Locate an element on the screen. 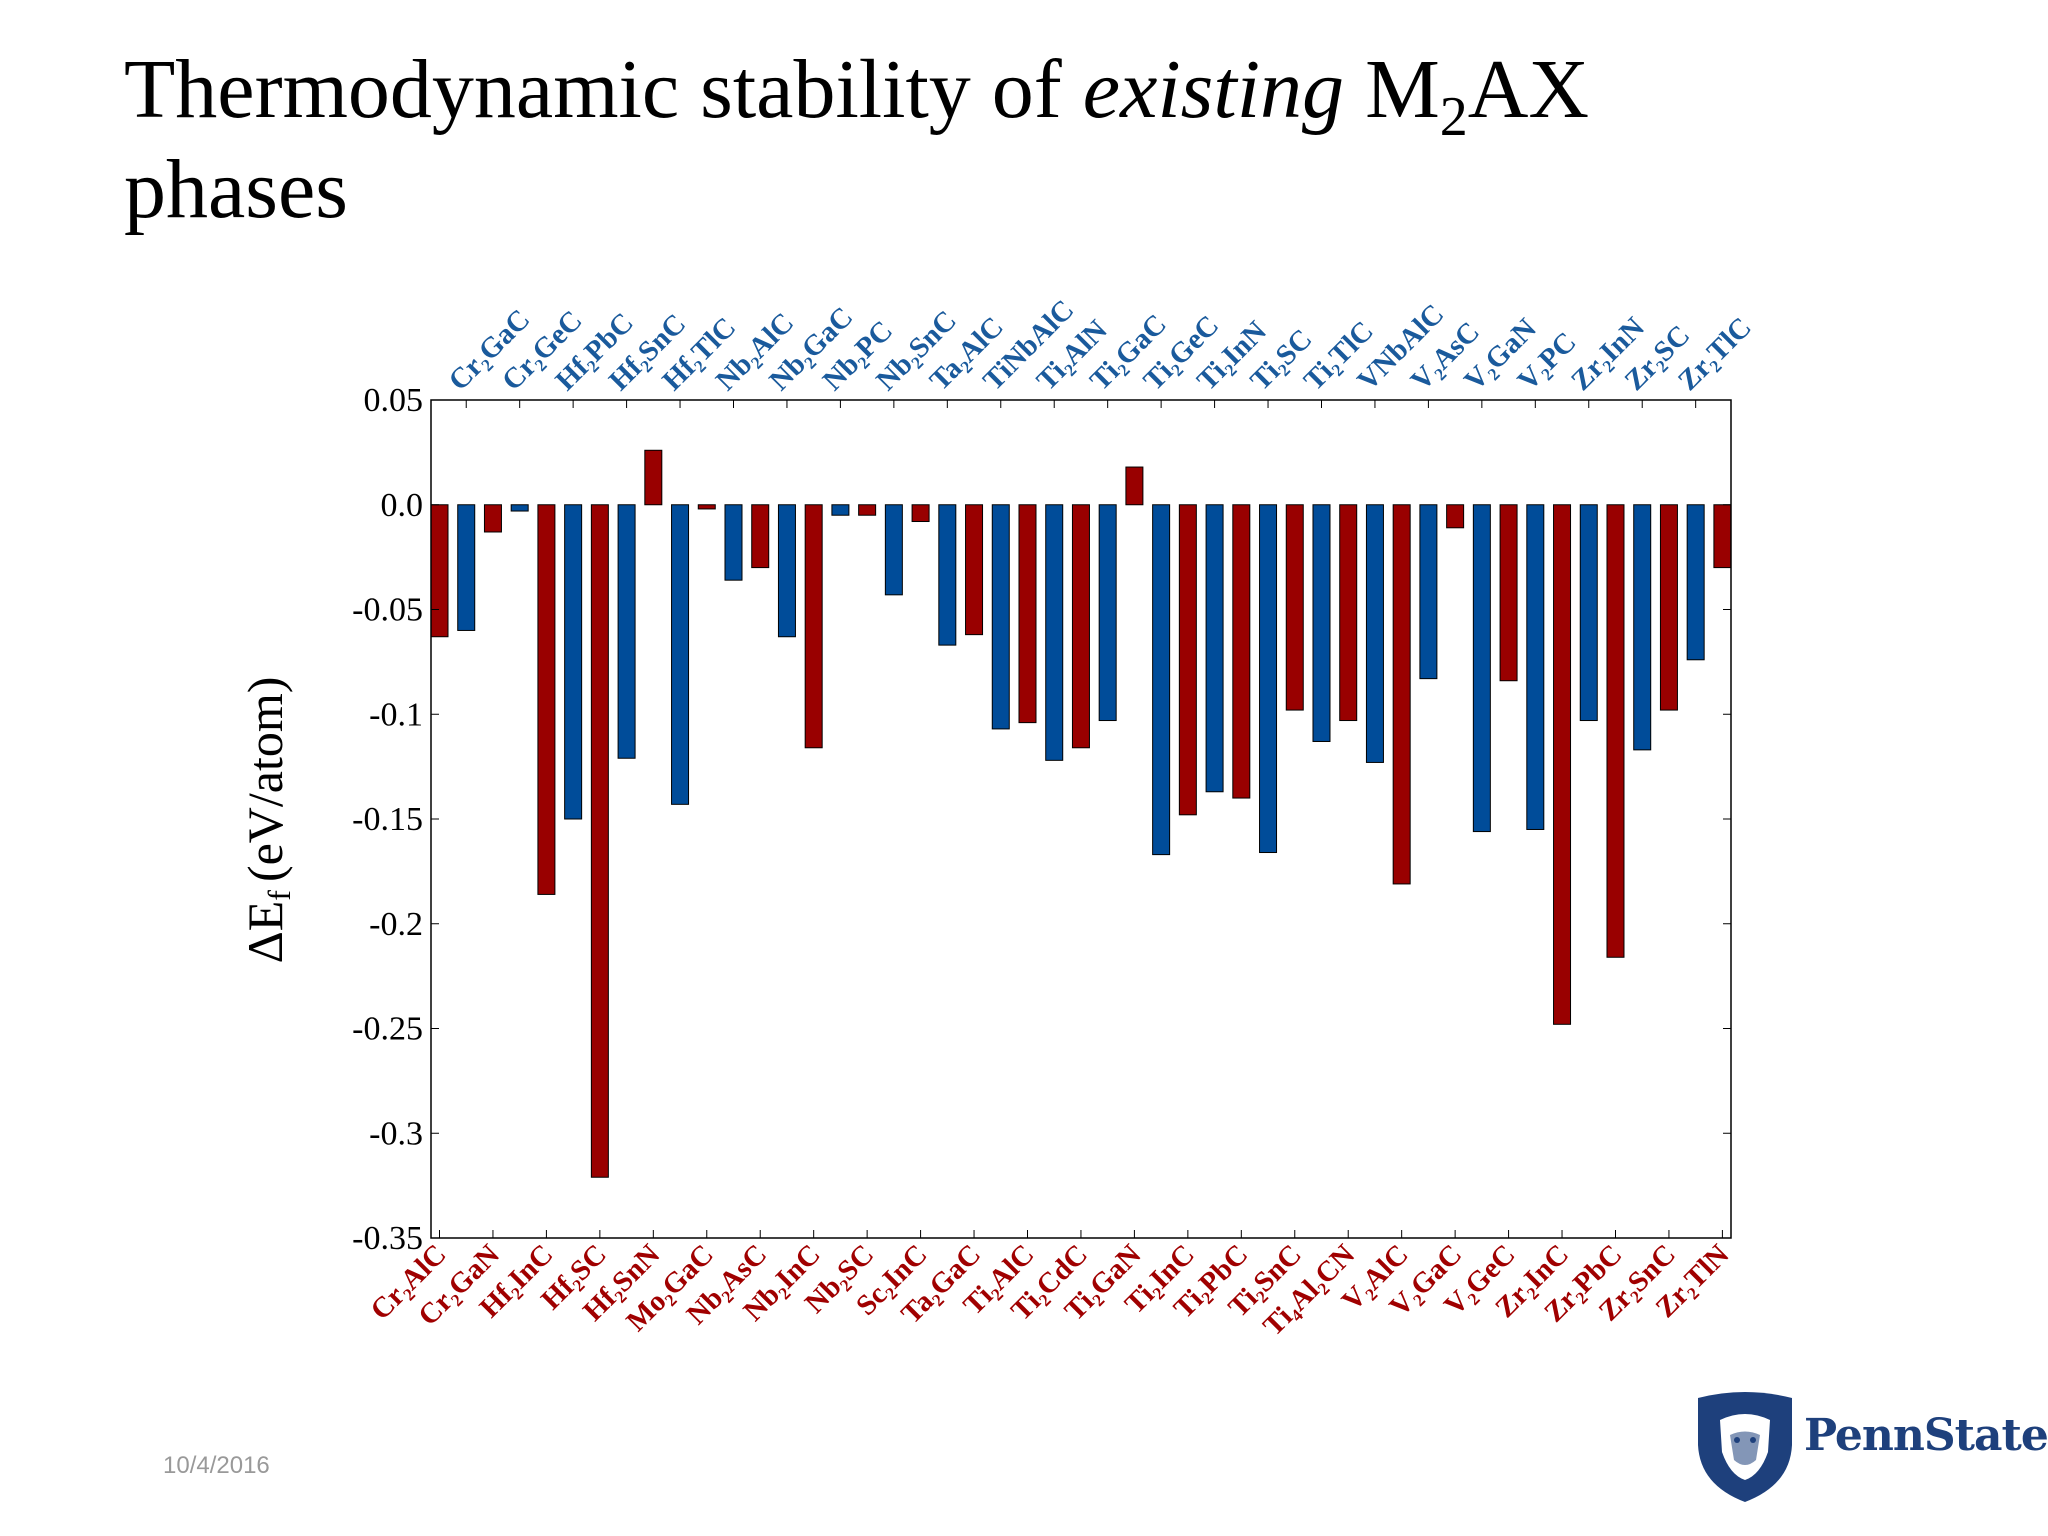  y-axis-label: ΔEf (eV/atom) is located at coordinates (267, 820).